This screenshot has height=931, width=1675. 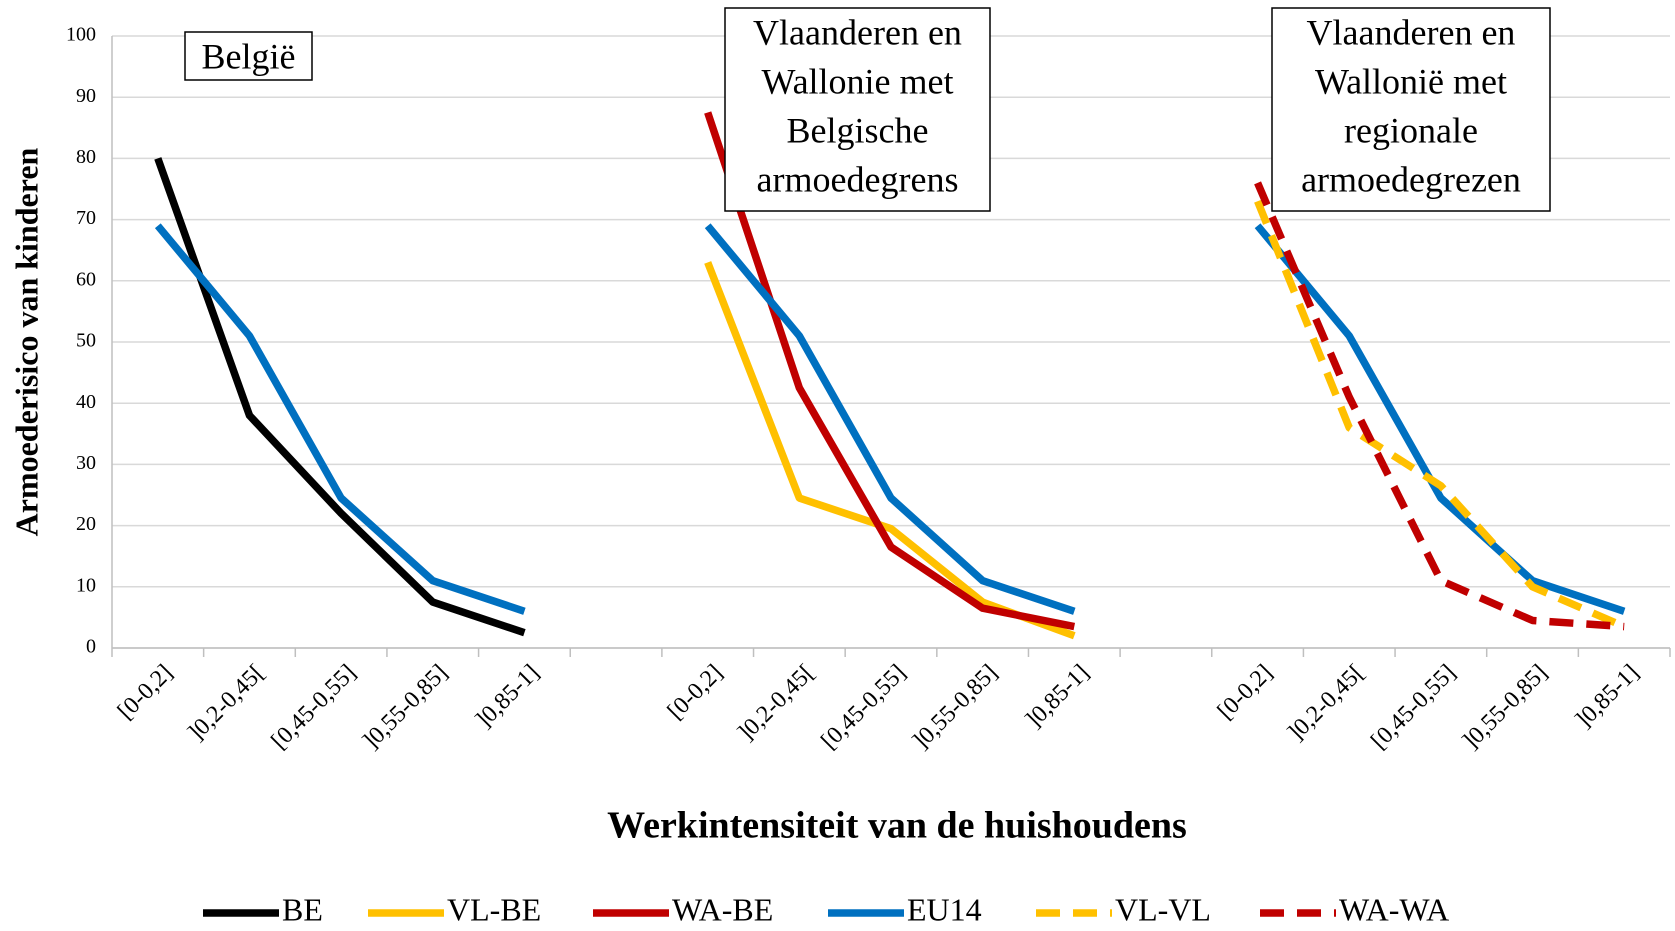 What do you see at coordinates (858, 130) in the screenshot?
I see `annotation-text: Belgische` at bounding box center [858, 130].